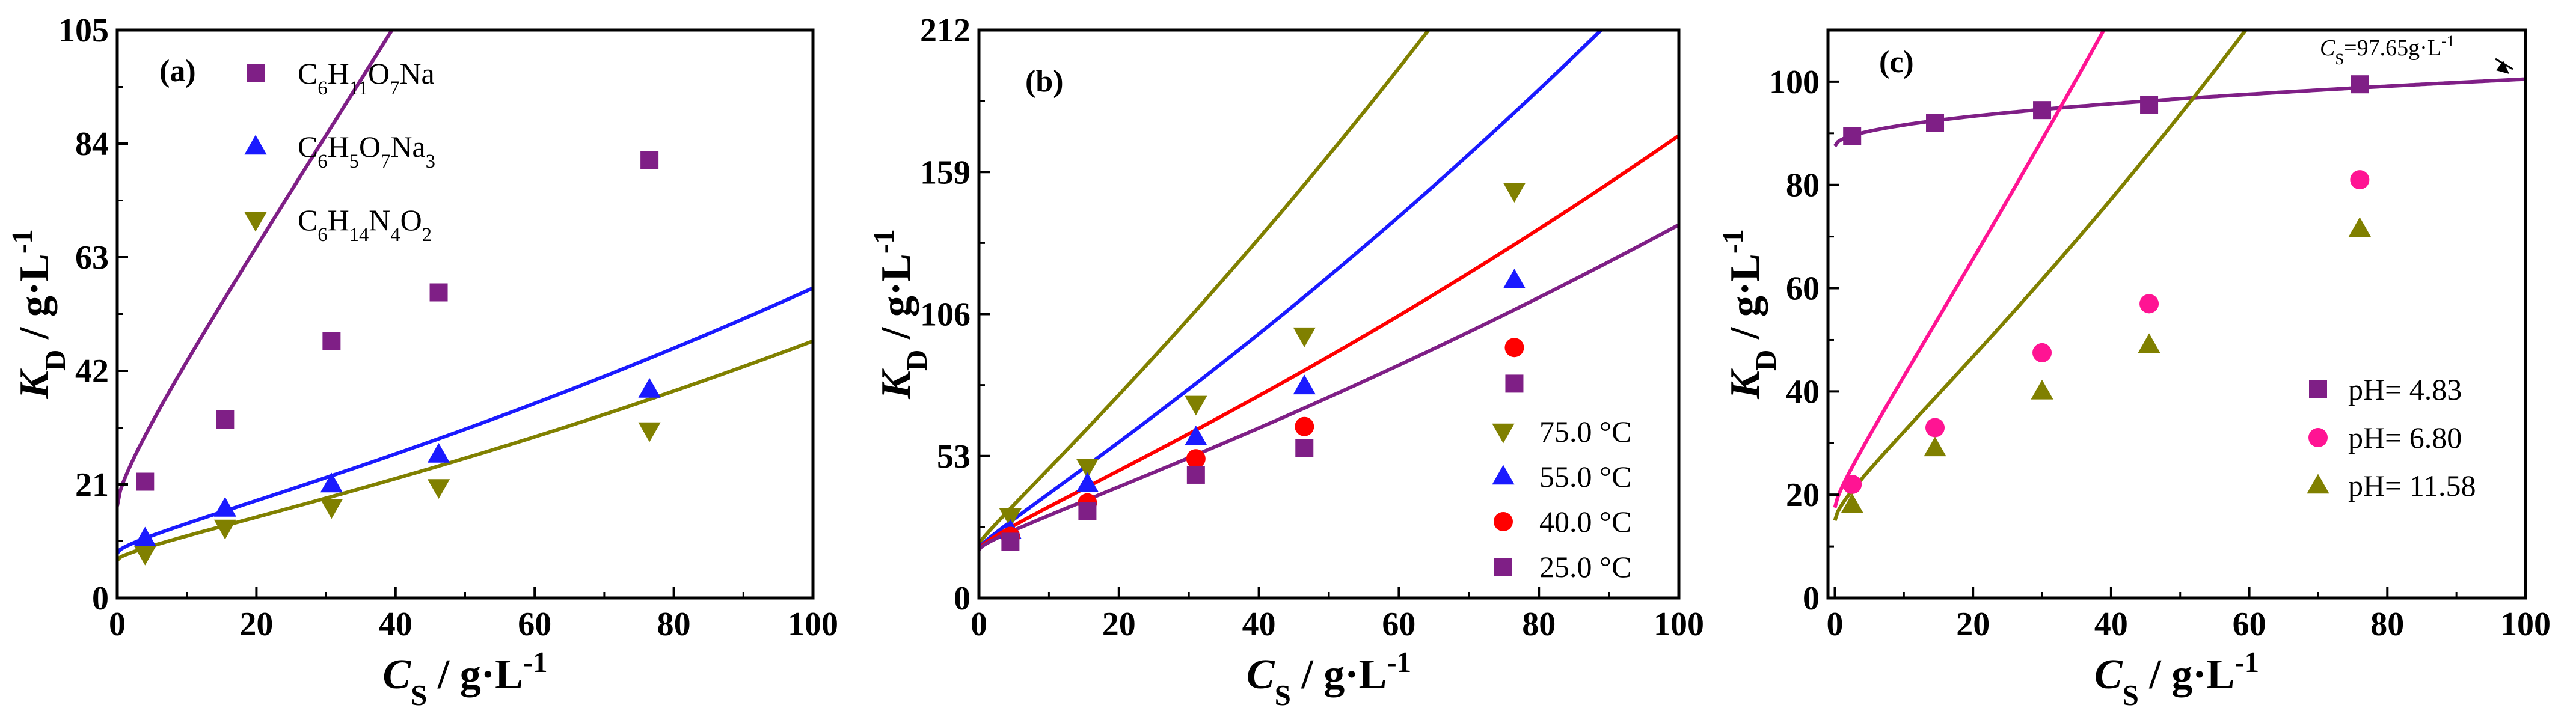 The width and height of the screenshot is (2576, 717). Describe the element at coordinates (359, 235) in the screenshot. I see `legend-label-part: 14` at that location.